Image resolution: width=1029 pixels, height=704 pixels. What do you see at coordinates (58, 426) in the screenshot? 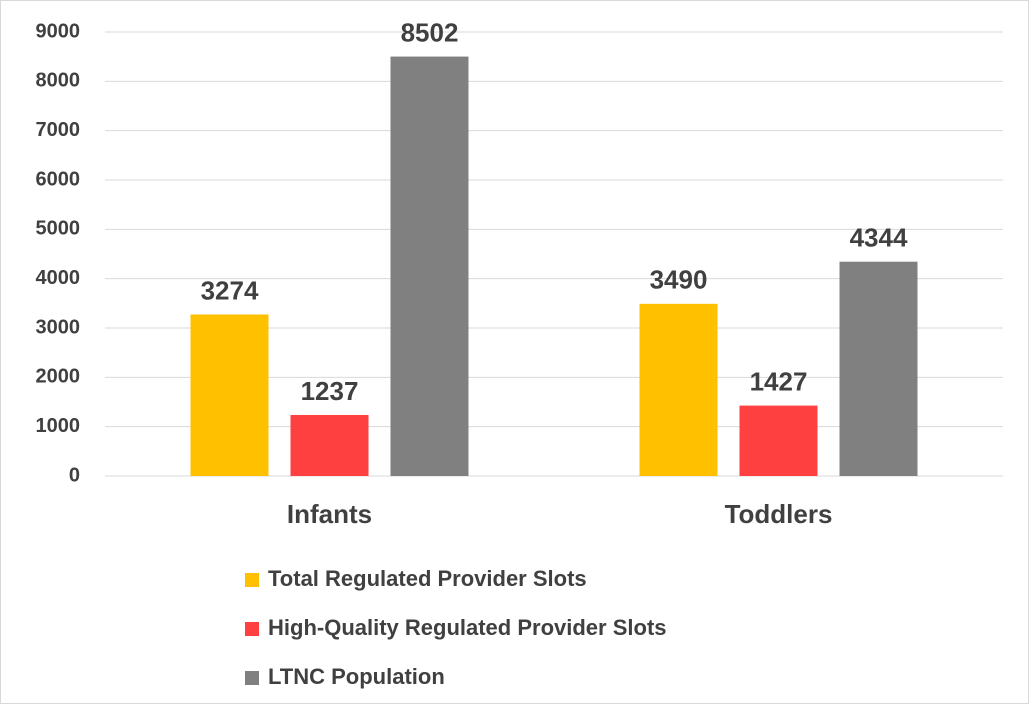
I see `y-tick-label: 1000` at bounding box center [58, 426].